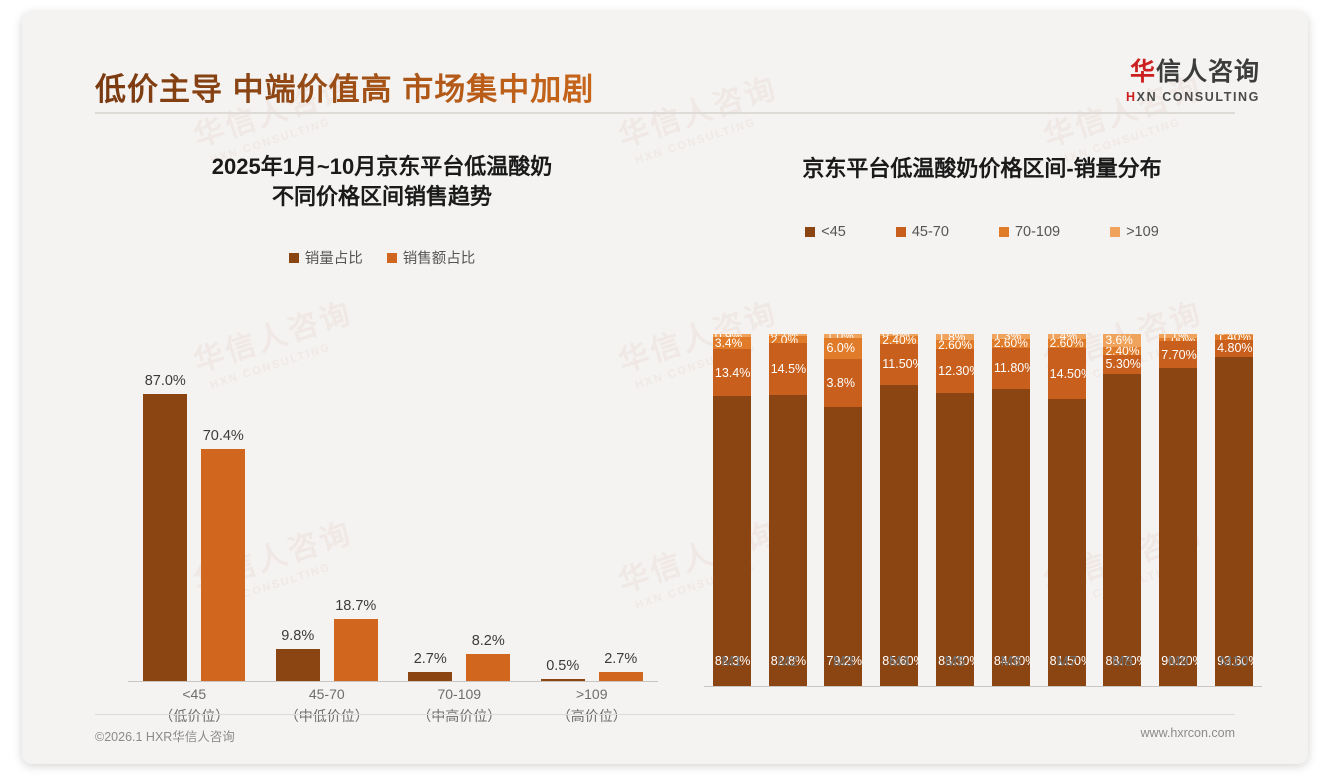 The image size is (1340, 780). Describe the element at coordinates (1122, 364) in the screenshot. I see `stack-segment: 5.30%` at that location.